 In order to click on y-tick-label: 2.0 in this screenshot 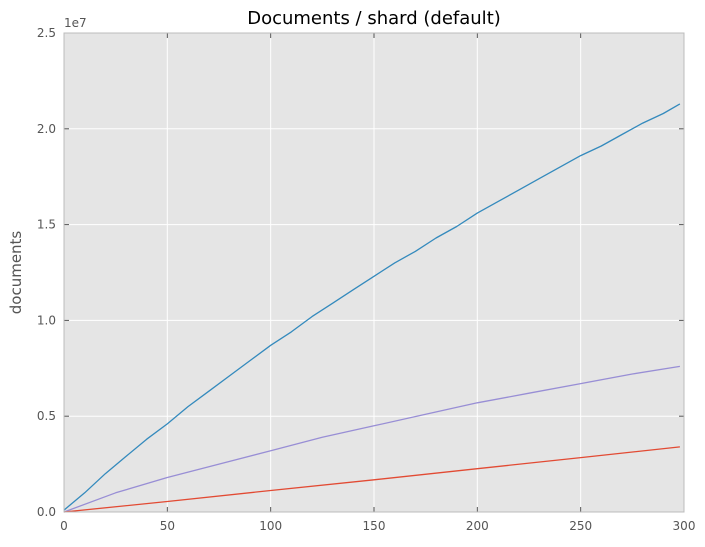, I will do `click(46, 129)`.